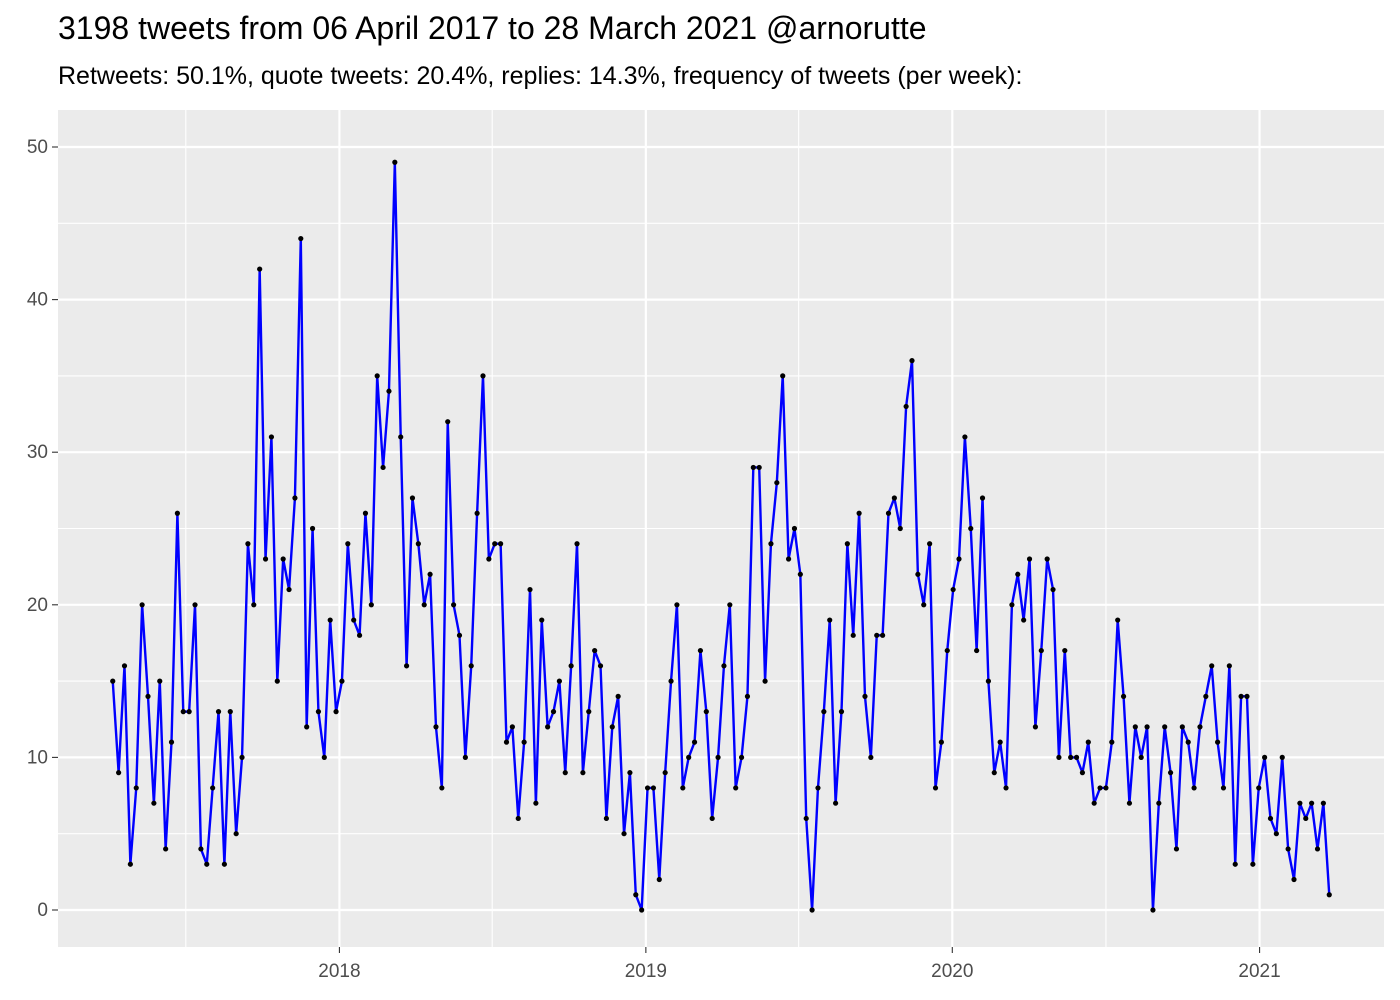 The height and width of the screenshot is (1000, 1400). What do you see at coordinates (646, 971) in the screenshot?
I see `x-tick-label: 2019` at bounding box center [646, 971].